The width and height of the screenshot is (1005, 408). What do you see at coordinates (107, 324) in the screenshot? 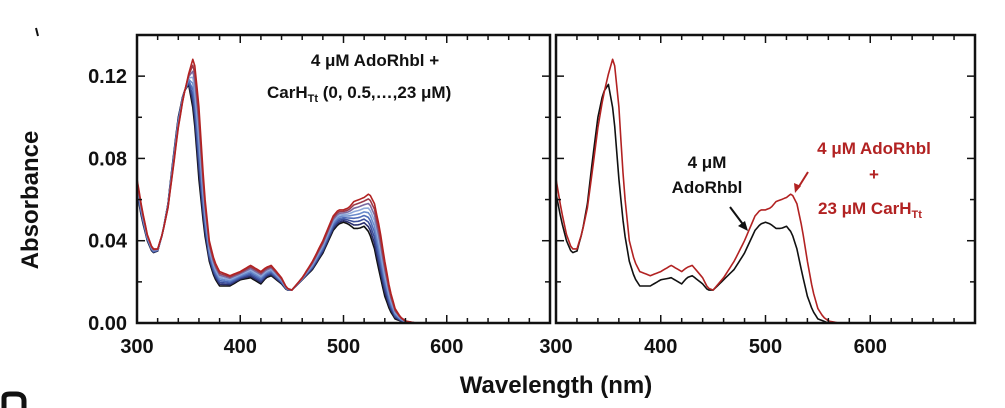
I see `y-tick-label: 0.00` at bounding box center [107, 324].